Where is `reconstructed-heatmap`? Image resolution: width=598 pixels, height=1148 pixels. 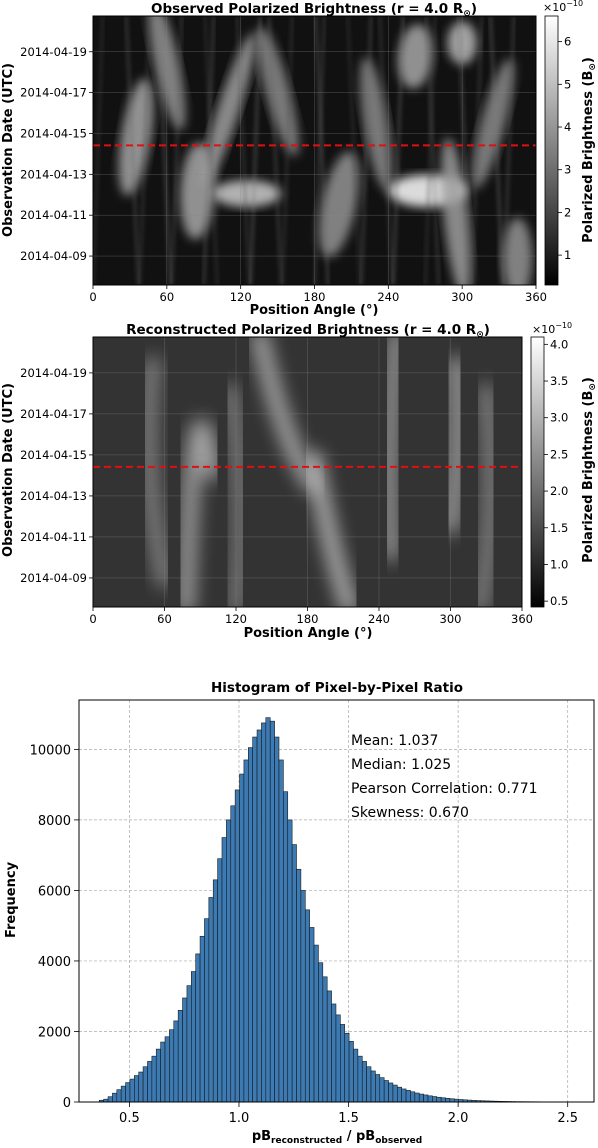 reconstructed-heatmap is located at coordinates (320, 472).